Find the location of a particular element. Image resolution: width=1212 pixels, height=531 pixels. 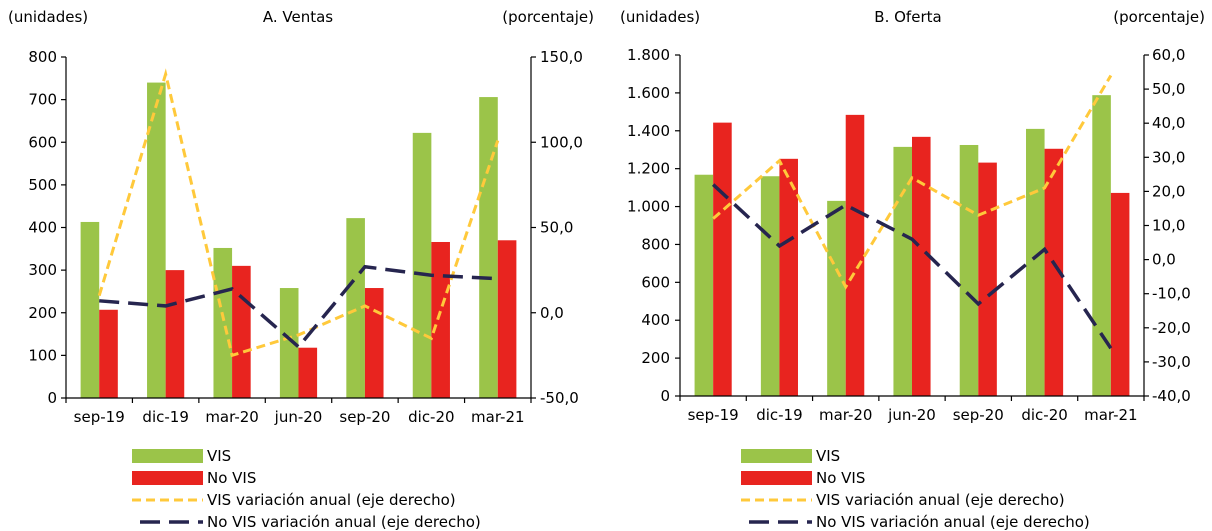

left-tick-label: 1.800 is located at coordinates (648, 55).